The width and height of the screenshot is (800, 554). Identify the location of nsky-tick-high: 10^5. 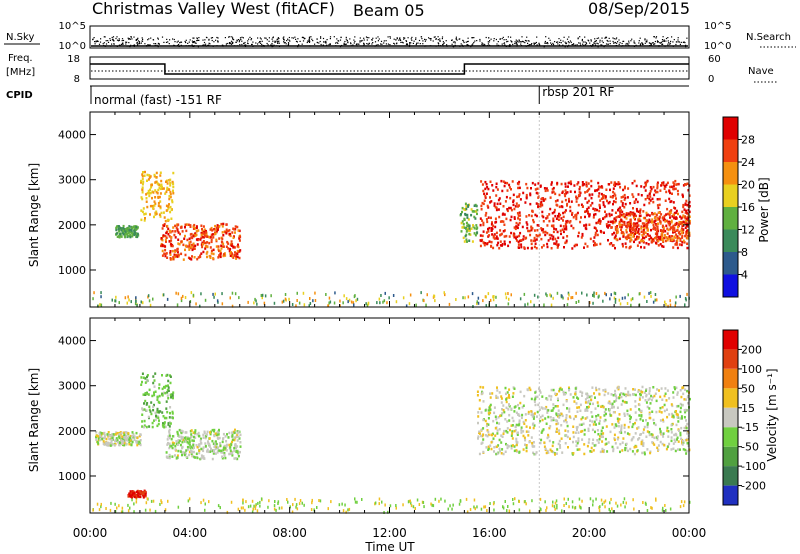
(72, 26).